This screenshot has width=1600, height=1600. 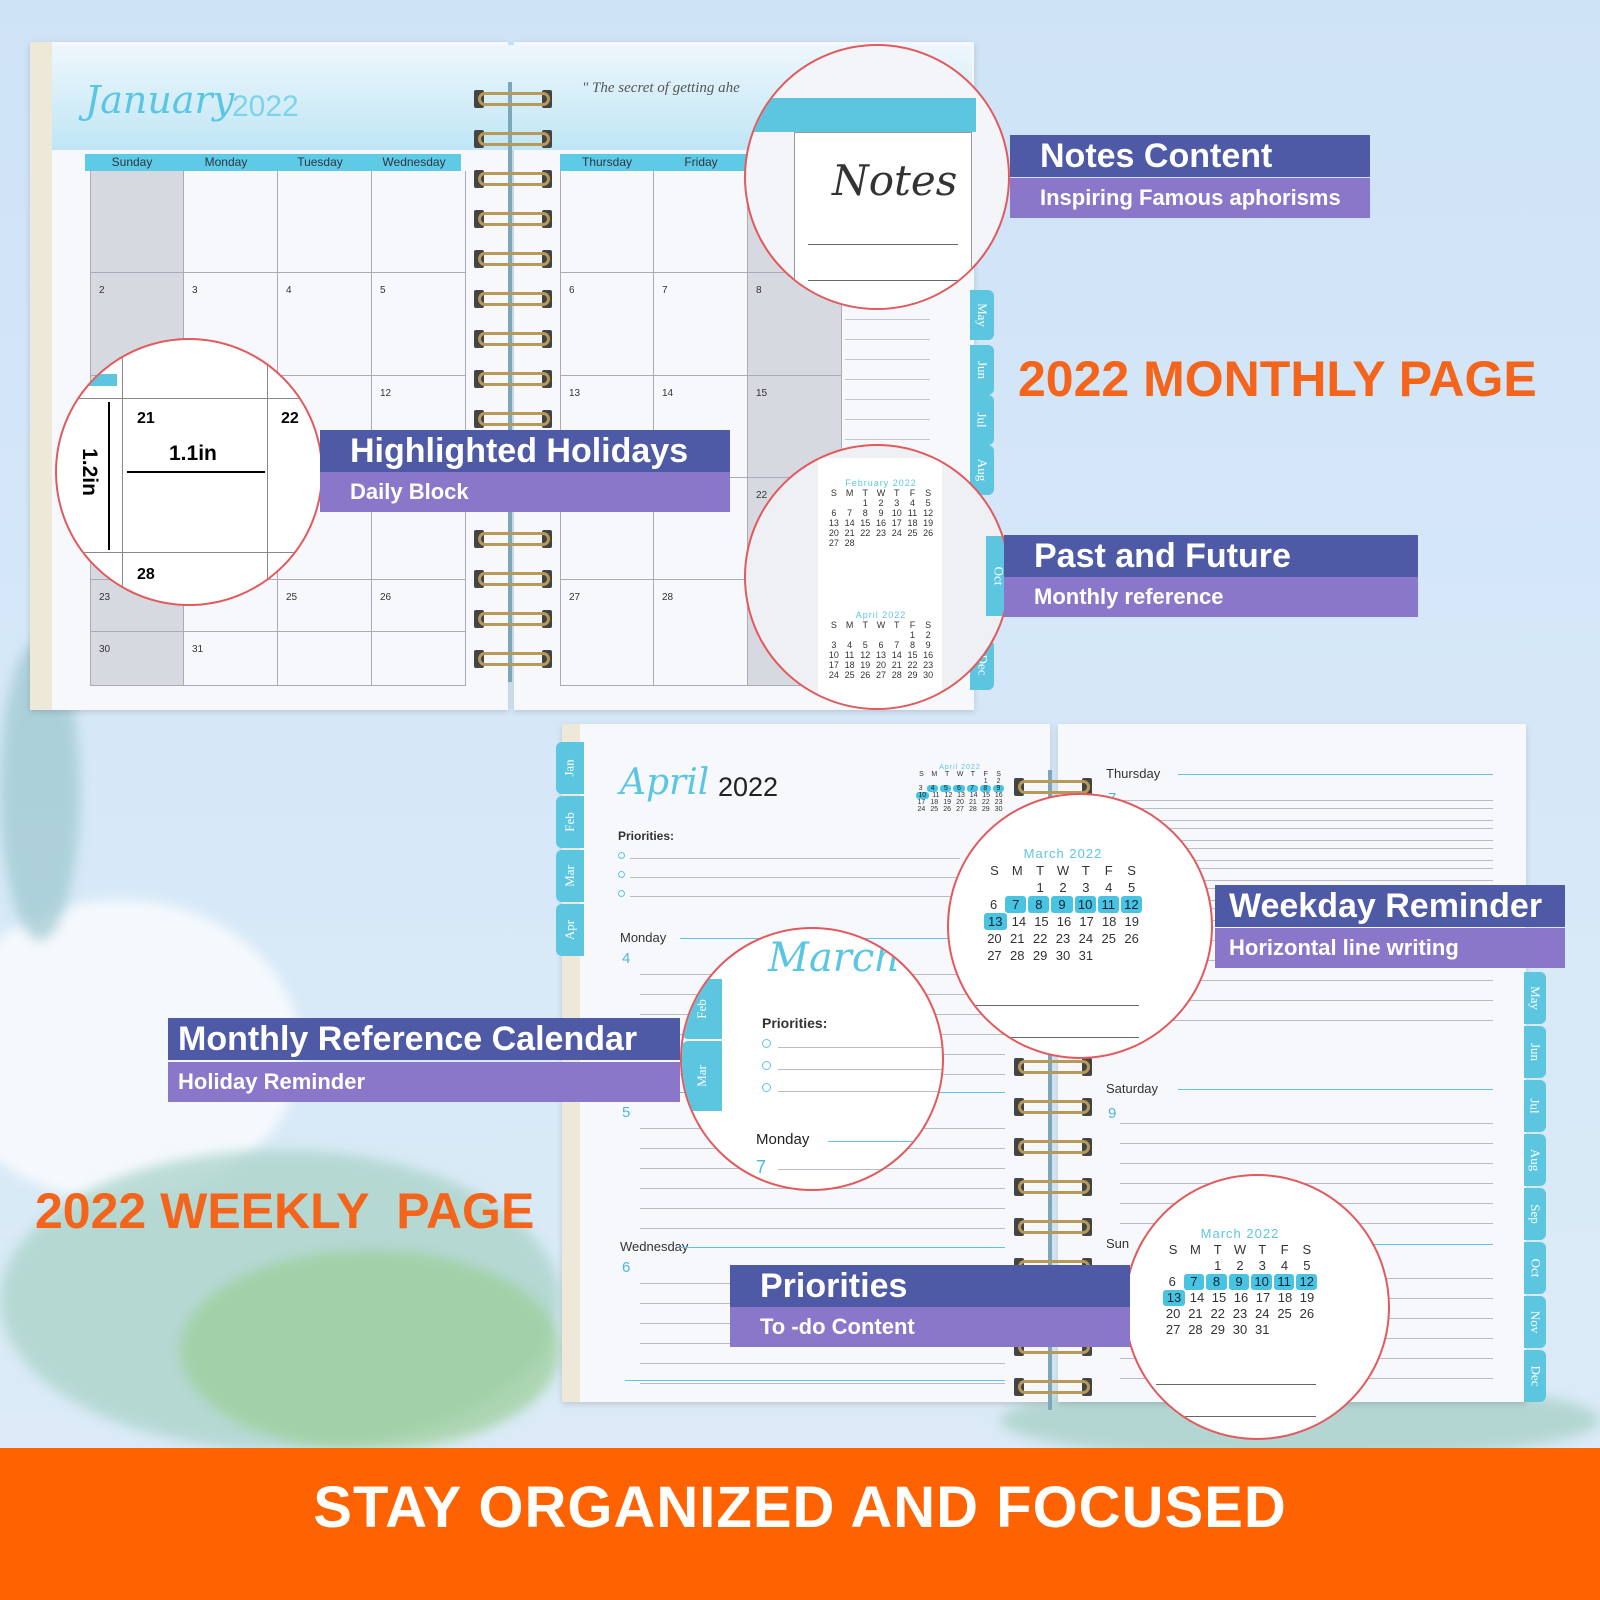 I want to click on day-cell: 25, so click(x=325, y=606).